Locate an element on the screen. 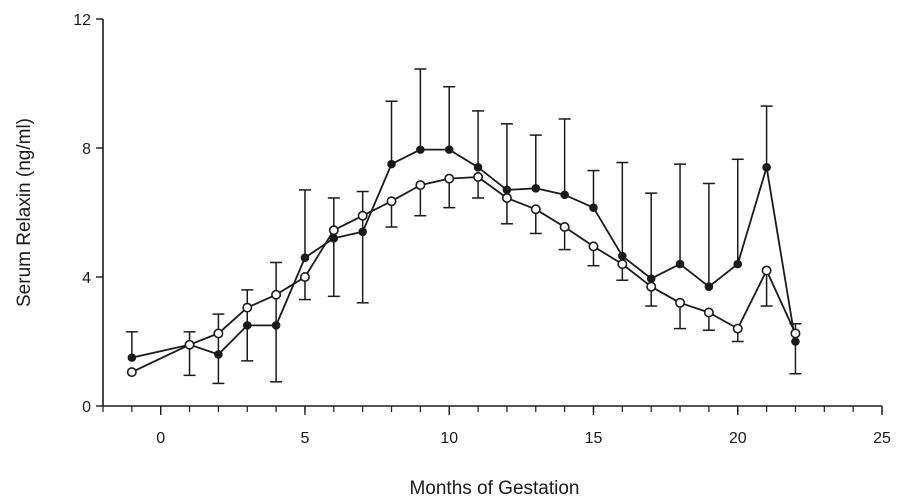 This screenshot has width=898, height=498. x-axis-label: Months of Gestation is located at coordinates (494, 488).